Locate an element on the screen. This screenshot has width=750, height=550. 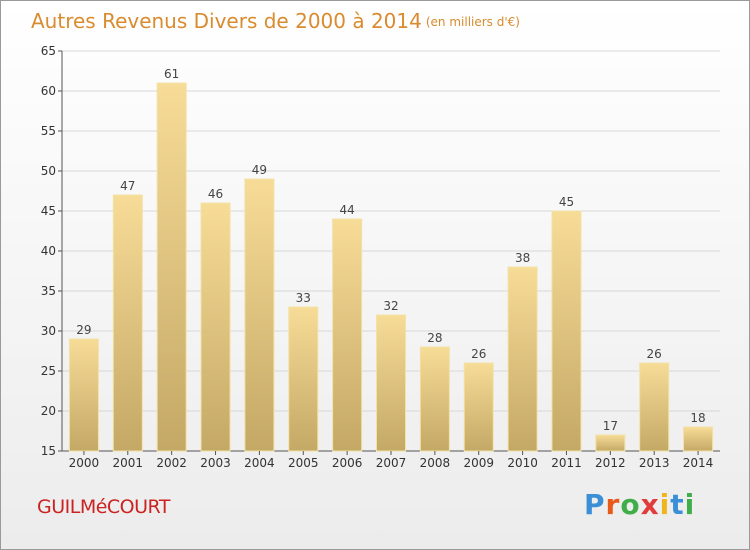
x-tick-label: 2001 is located at coordinates (128, 463).